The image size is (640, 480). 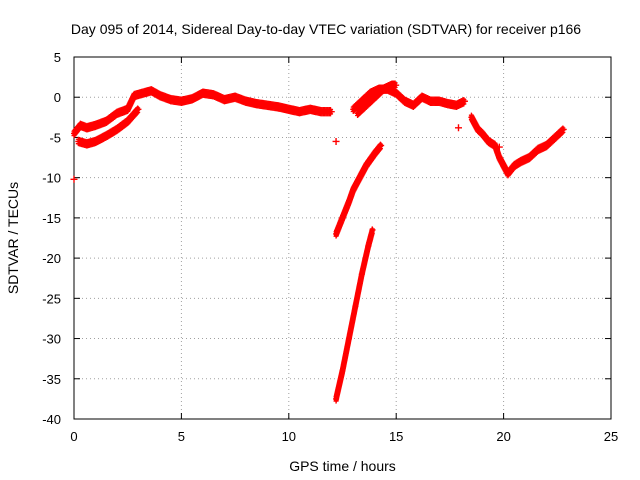 What do you see at coordinates (181, 436) in the screenshot?
I see `x-tick-label: 5` at bounding box center [181, 436].